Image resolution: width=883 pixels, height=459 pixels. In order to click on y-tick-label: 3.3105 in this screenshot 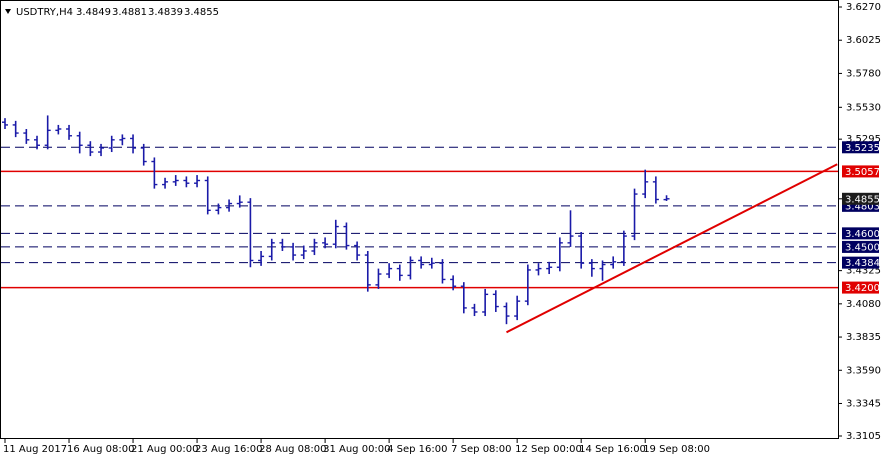, I will do `click(863, 436)`.